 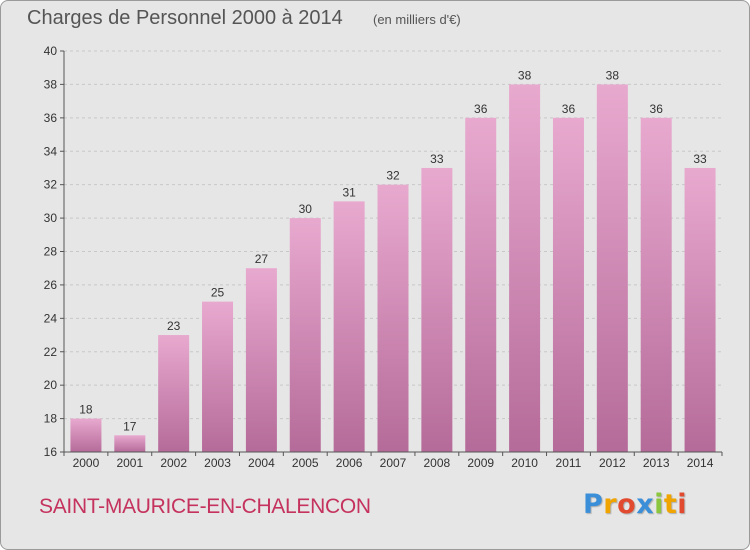 What do you see at coordinates (51, 118) in the screenshot?
I see `y-tick-label: 36` at bounding box center [51, 118].